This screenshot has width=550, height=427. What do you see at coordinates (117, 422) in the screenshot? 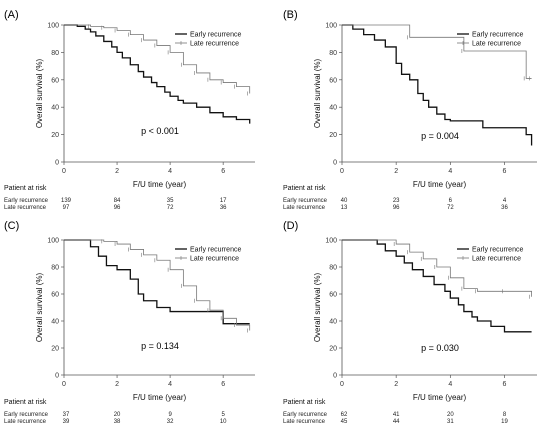
I see `risk-value: 38` at bounding box center [117, 422].